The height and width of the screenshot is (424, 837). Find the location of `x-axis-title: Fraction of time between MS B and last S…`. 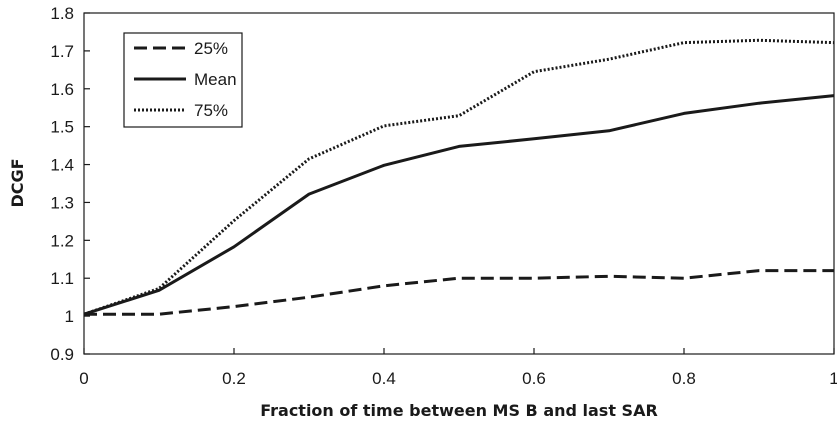

x-axis-title: Fraction of time between MS B and last S… is located at coordinates (459, 410).